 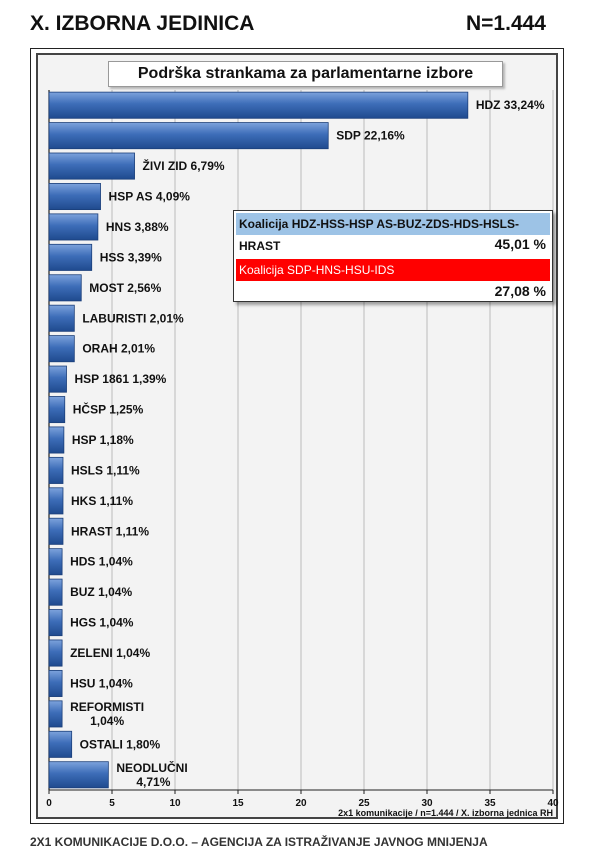 I want to click on bar-neodlučni, so click(x=78, y=775).